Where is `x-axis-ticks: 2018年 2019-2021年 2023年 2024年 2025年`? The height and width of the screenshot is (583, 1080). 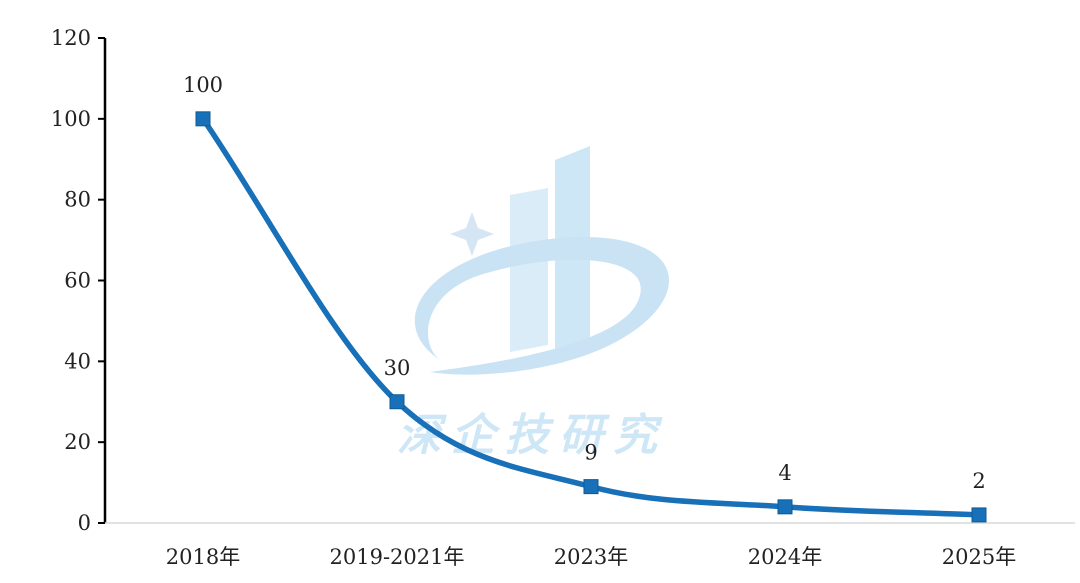
x-axis-ticks: 2018年 2019-2021年 2023年 2024年 2025年 is located at coordinates (591, 557).